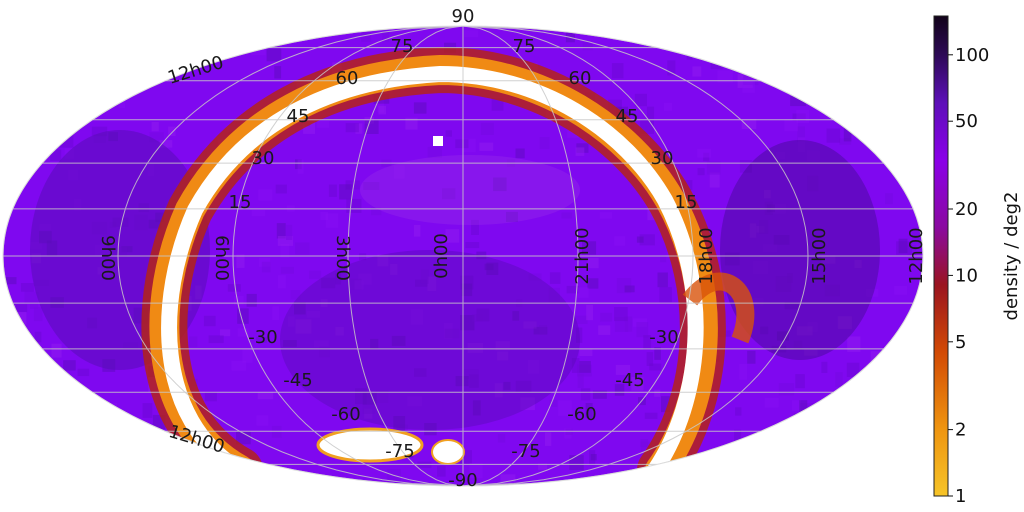 This screenshot has height=512, width=1024. What do you see at coordinates (525, 451) in the screenshot?
I see `dec-label: -75` at bounding box center [525, 451].